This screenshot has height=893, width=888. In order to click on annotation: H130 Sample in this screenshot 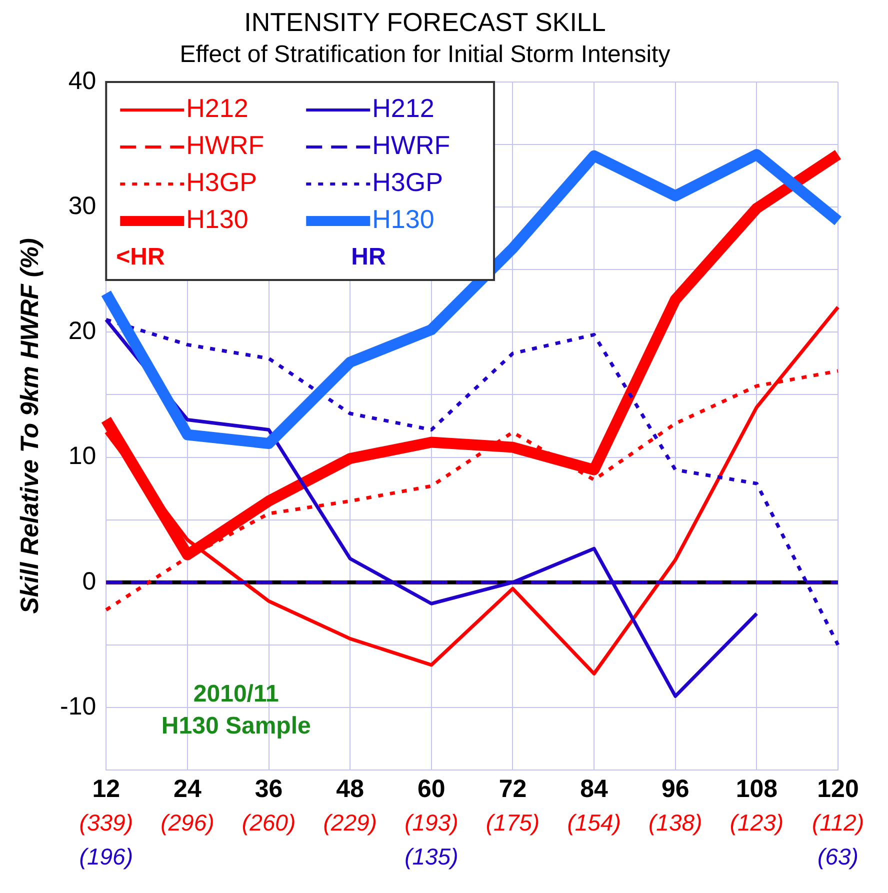, I will do `click(236, 726)`.